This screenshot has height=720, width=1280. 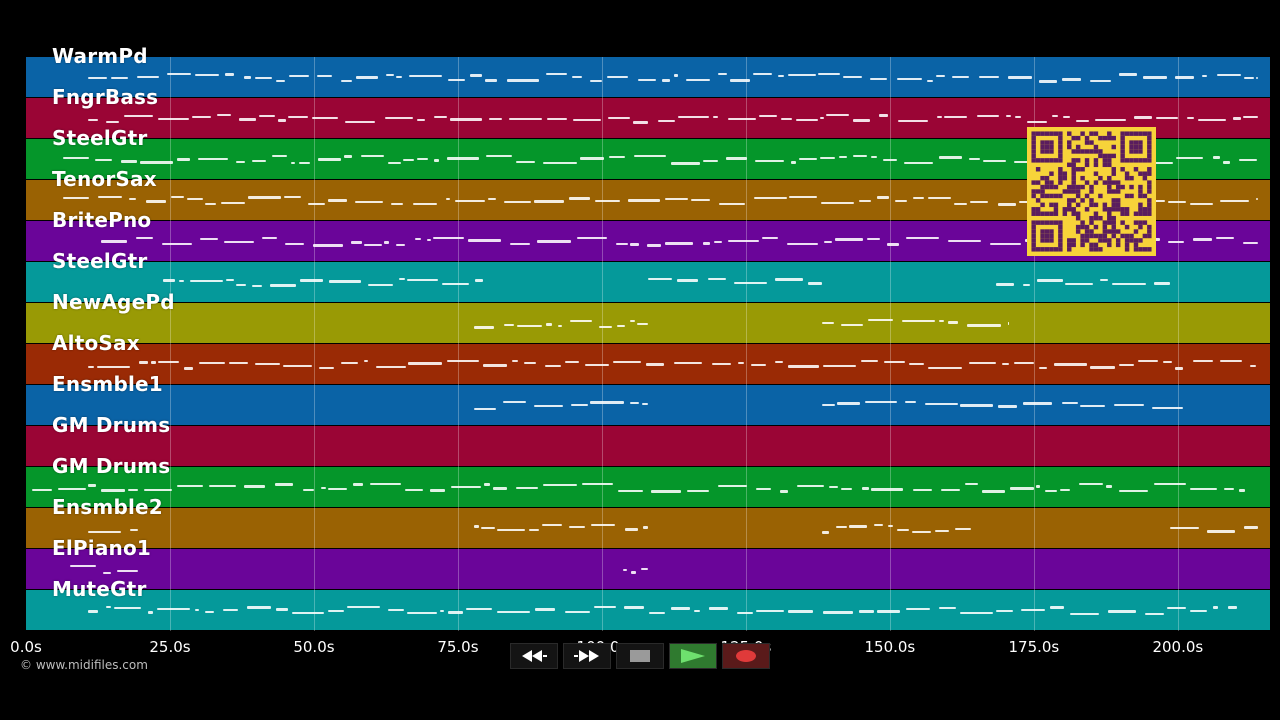 What do you see at coordinates (587, 656) in the screenshot?
I see `fast-forward-button` at bounding box center [587, 656].